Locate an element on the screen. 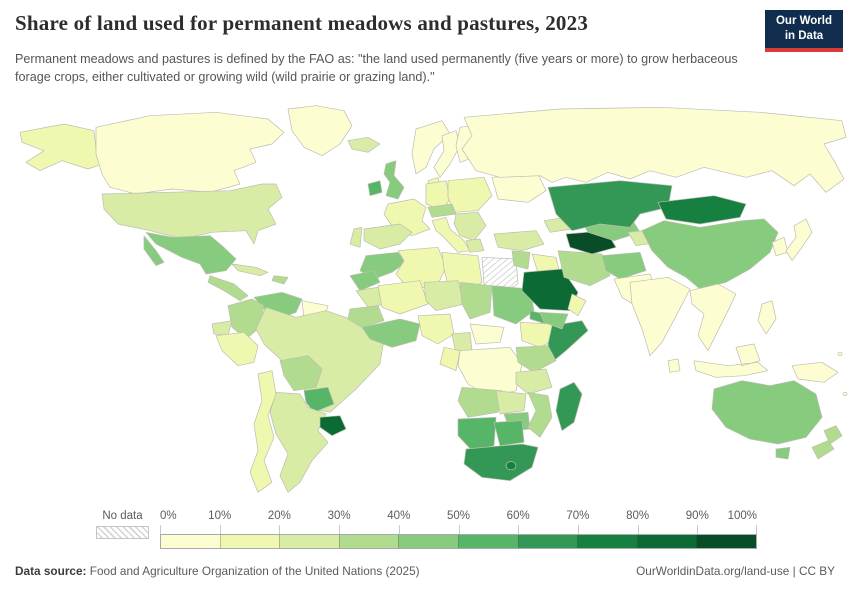 Image resolution: width=850 pixels, height=600 pixels. country-western-sahara is located at coordinates (365, 281).